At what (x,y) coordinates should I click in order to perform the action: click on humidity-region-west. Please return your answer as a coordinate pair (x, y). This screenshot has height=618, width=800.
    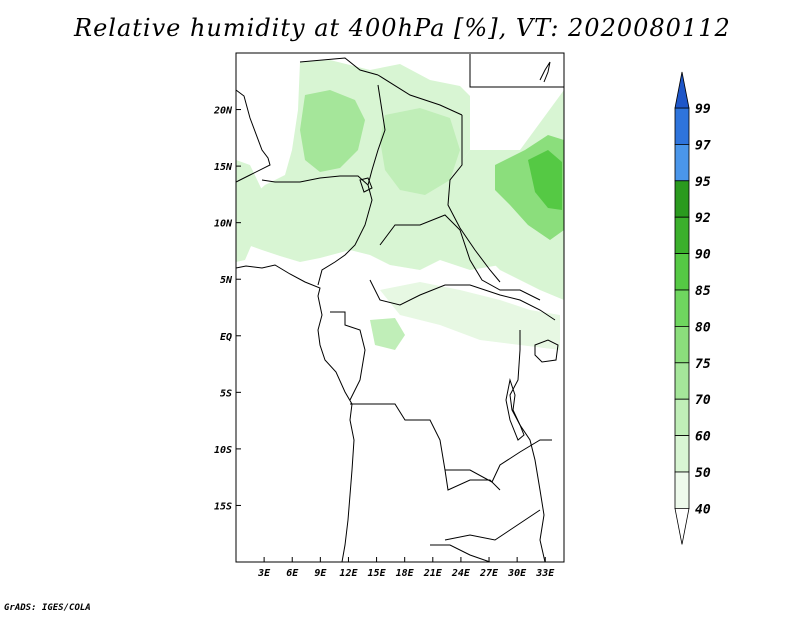
    Looking at the image, I should click on (249, 211).